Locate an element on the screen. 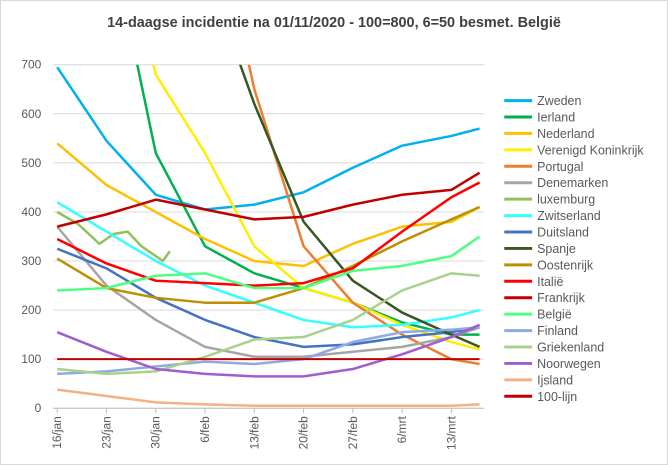 The height and width of the screenshot is (465, 668). legend-label: Nederland is located at coordinates (565, 134).